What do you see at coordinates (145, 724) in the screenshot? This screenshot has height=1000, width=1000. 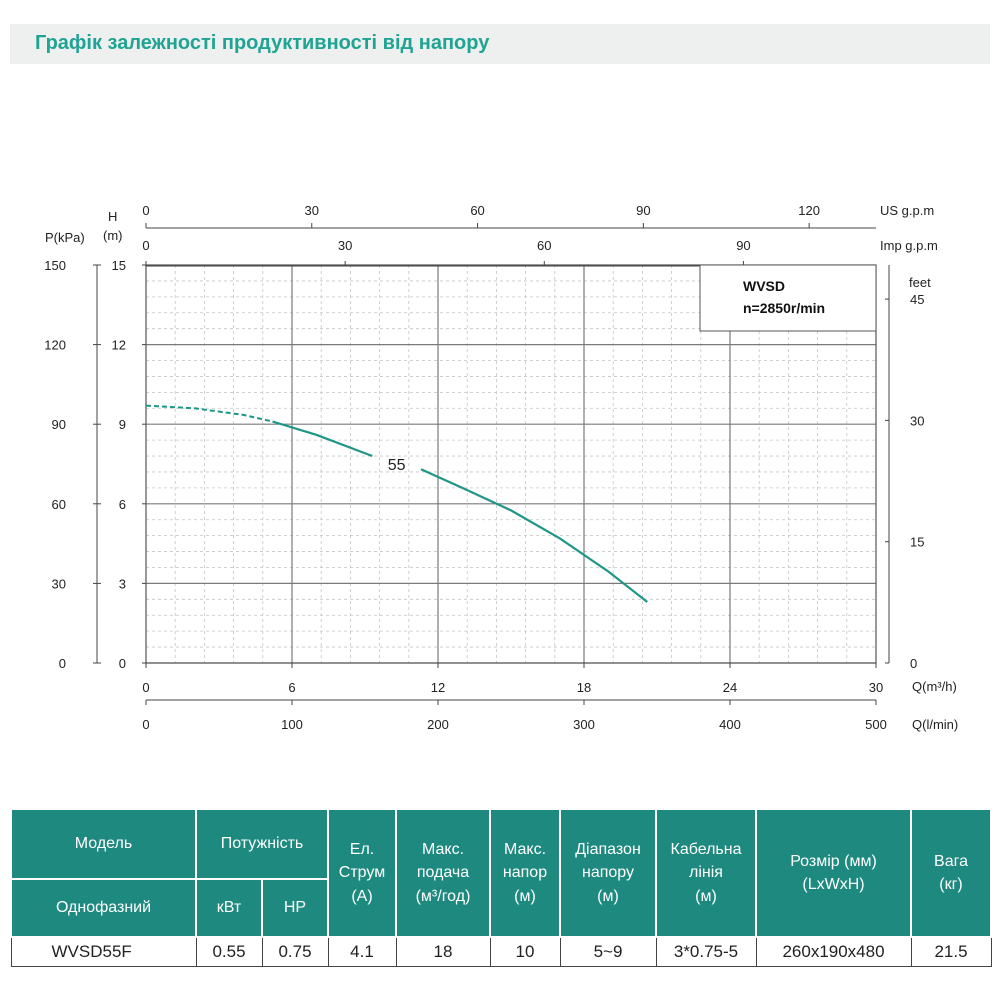 I see `tick-label-q-lmin: 0` at bounding box center [145, 724].